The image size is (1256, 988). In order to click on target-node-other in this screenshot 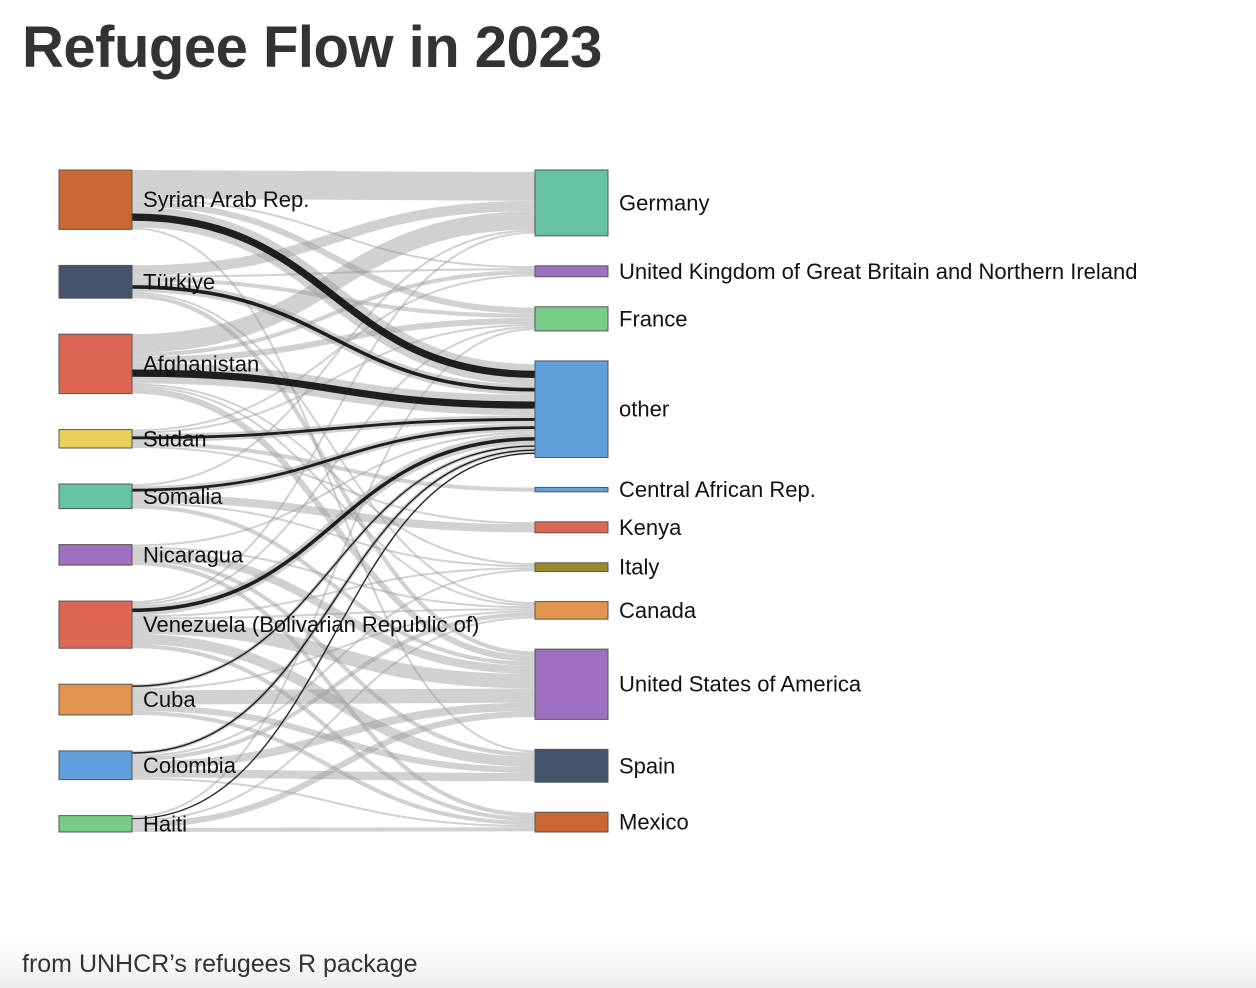, I will do `click(571, 409)`.